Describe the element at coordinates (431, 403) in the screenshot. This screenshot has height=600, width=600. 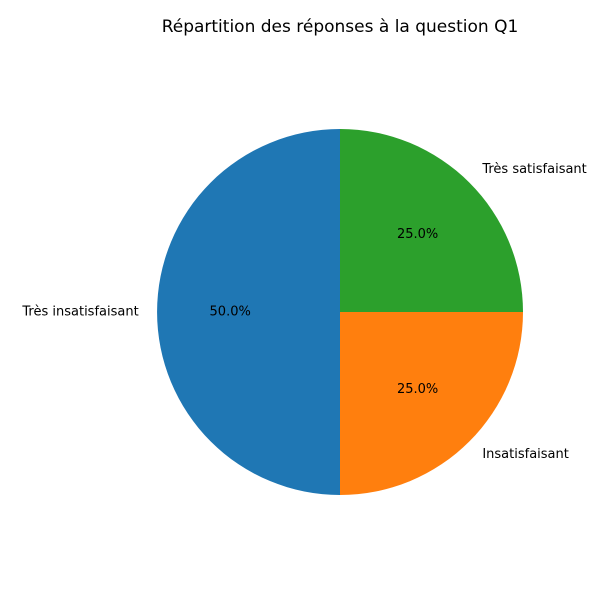
I see `pie-slice-insatisfaisant` at that location.